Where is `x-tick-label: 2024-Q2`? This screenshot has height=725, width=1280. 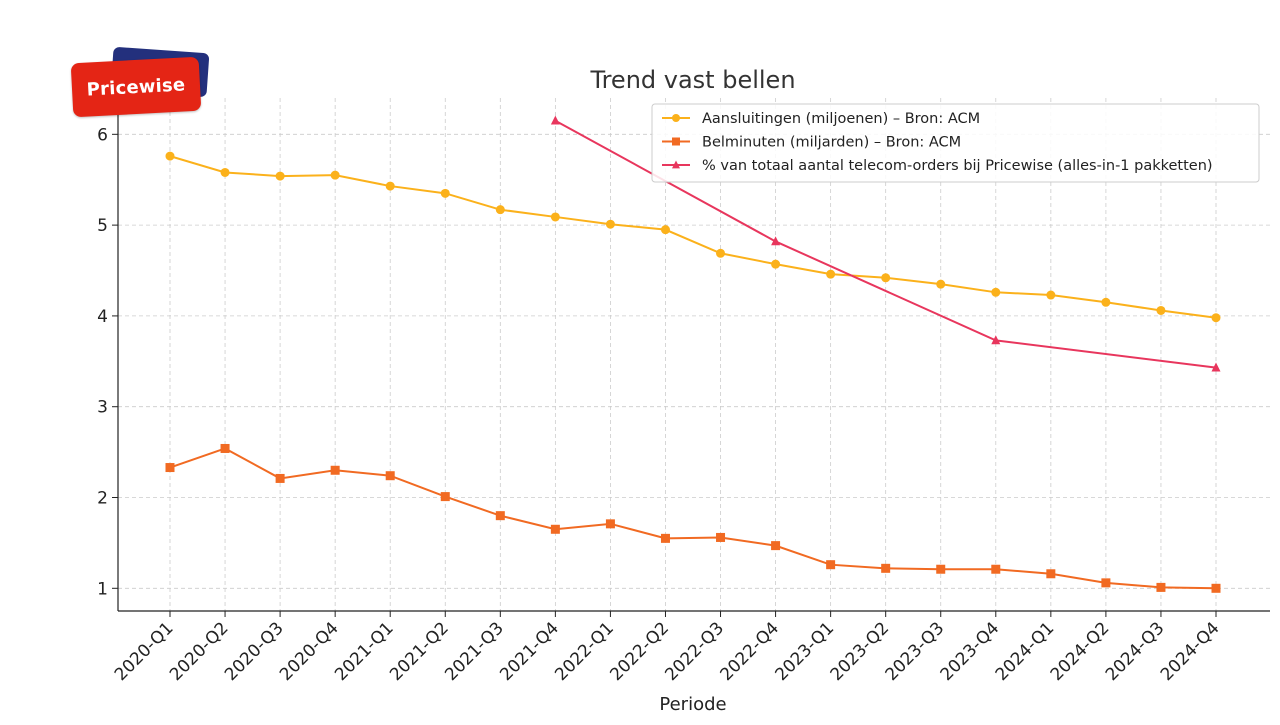
x-tick-label: 2024-Q2 is located at coordinates (1080, 651).